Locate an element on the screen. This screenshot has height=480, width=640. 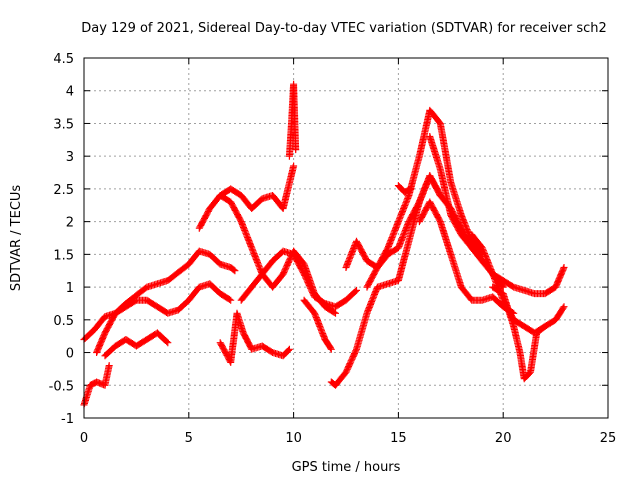
y-tick-label: 1.5 is located at coordinates (63, 255).